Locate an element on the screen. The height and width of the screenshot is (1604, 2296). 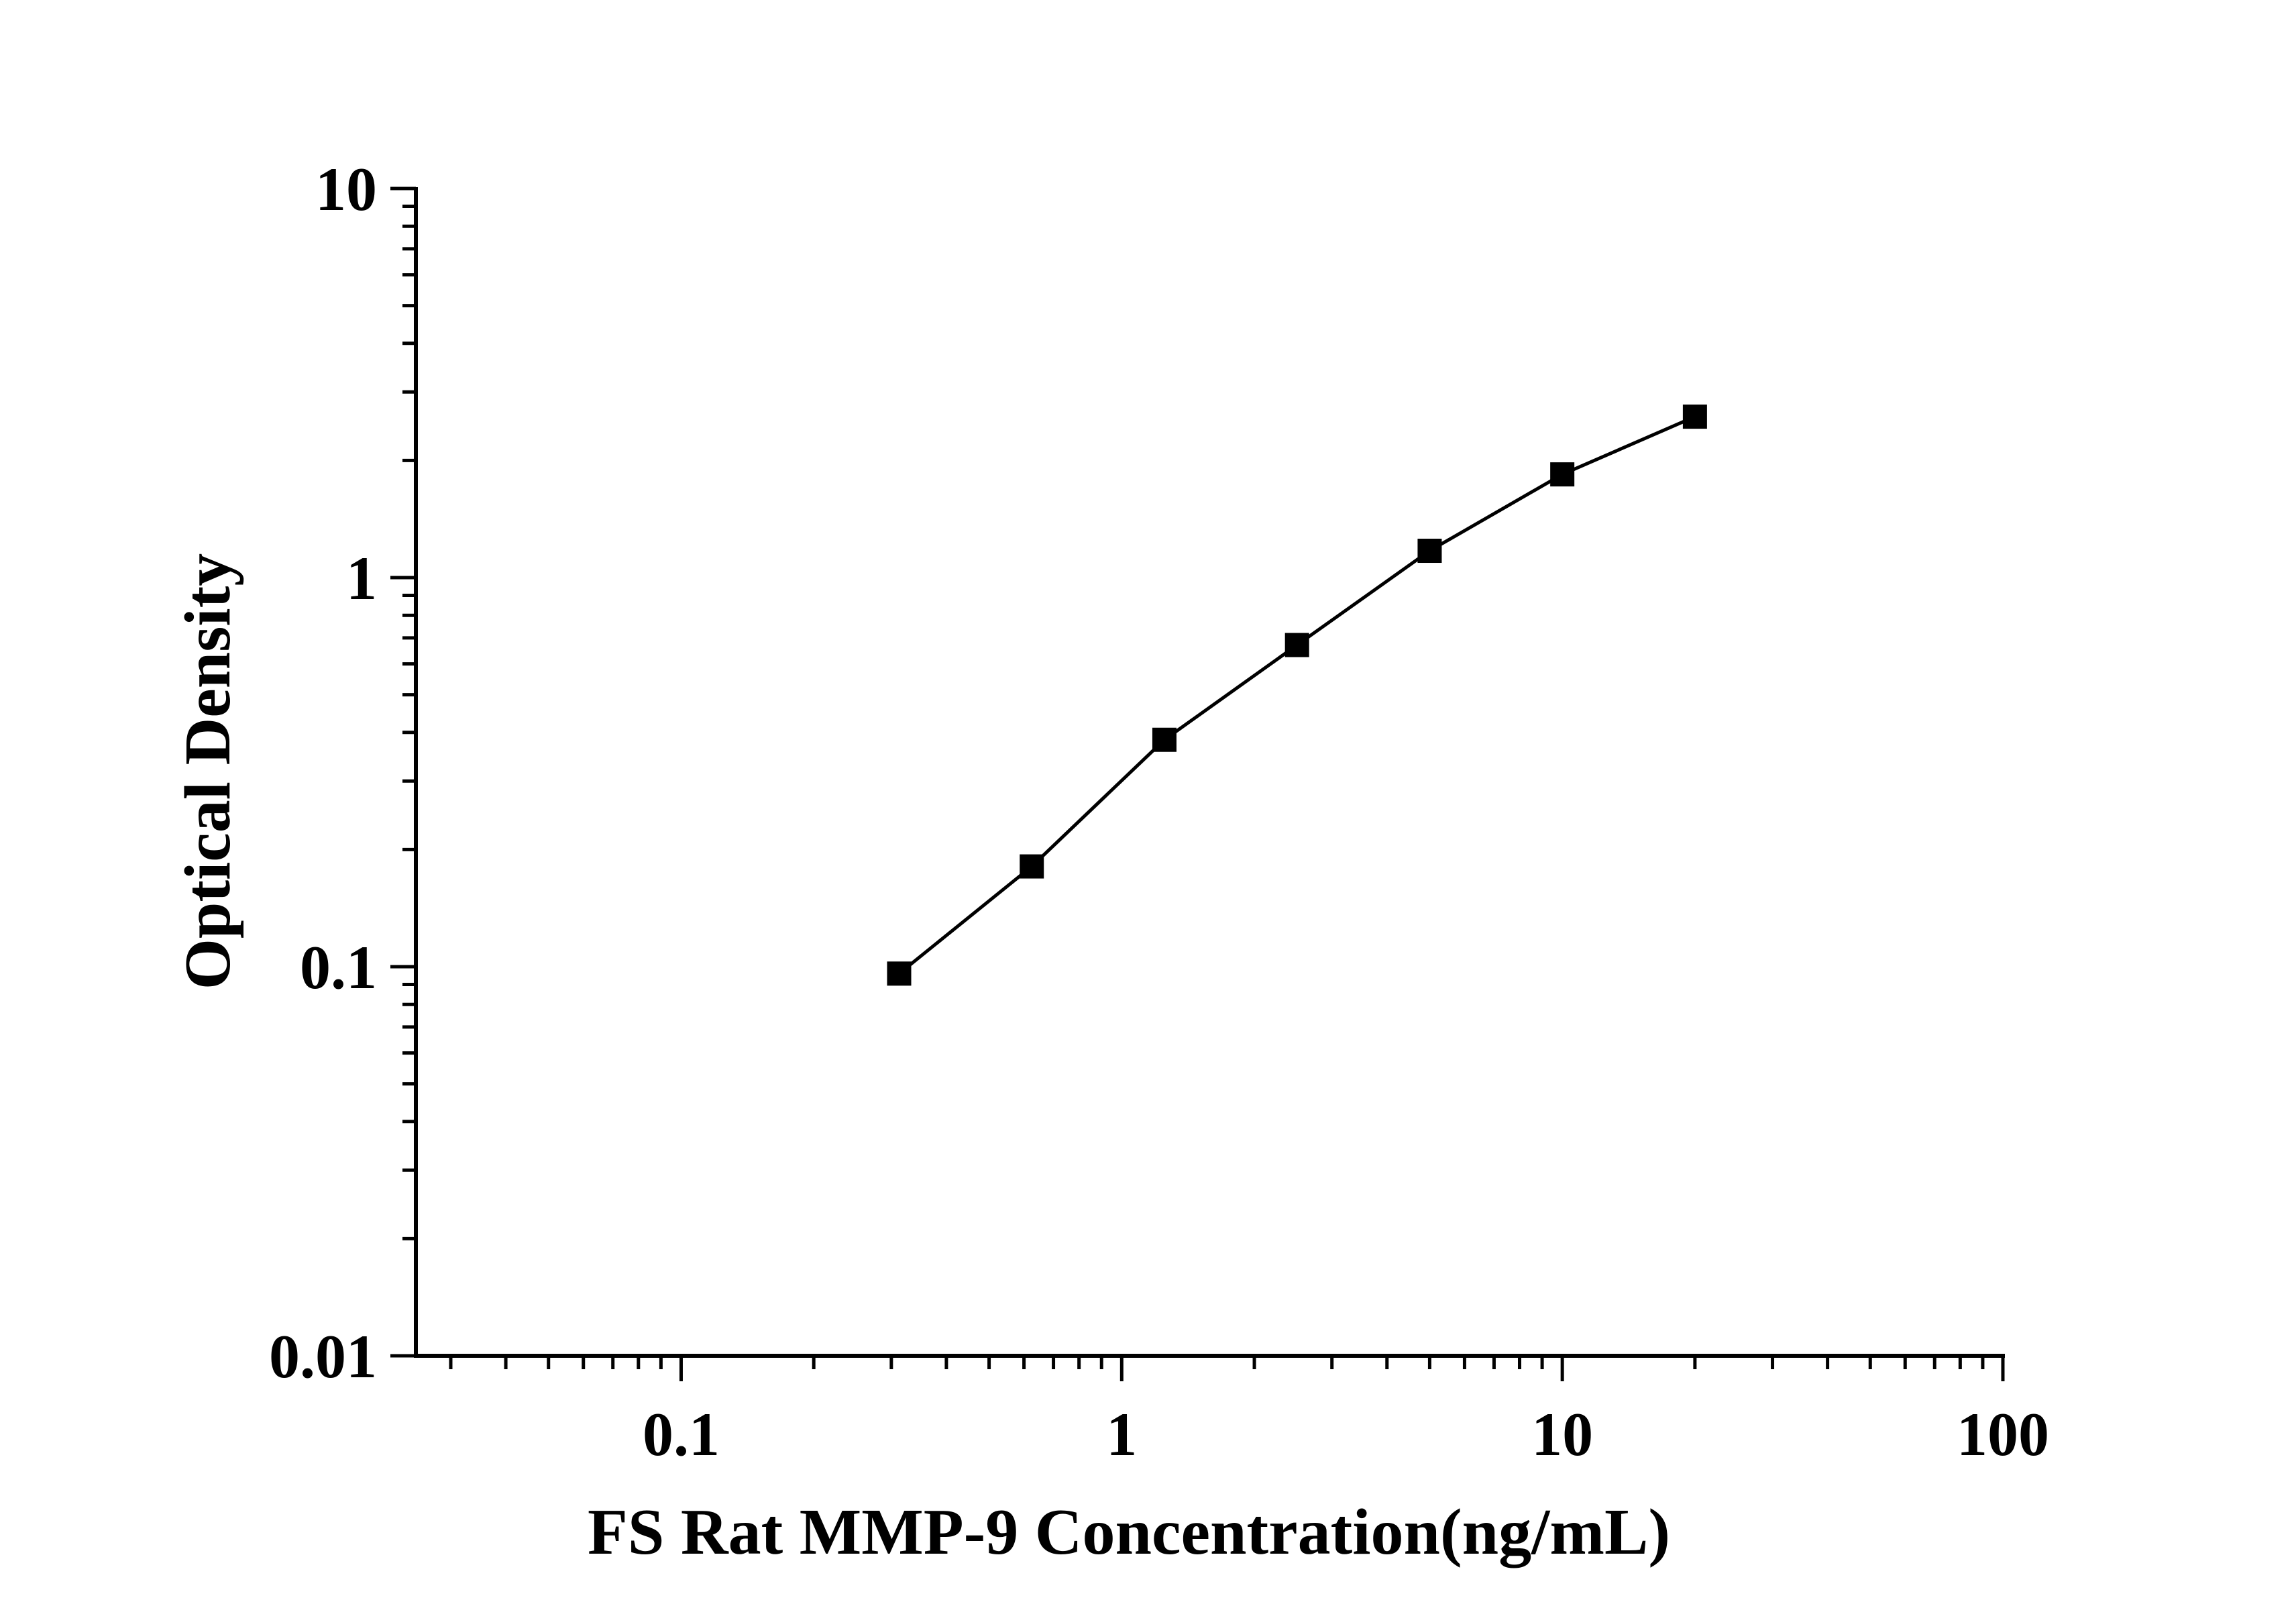
y-tick-label: 1 is located at coordinates (361, 578).